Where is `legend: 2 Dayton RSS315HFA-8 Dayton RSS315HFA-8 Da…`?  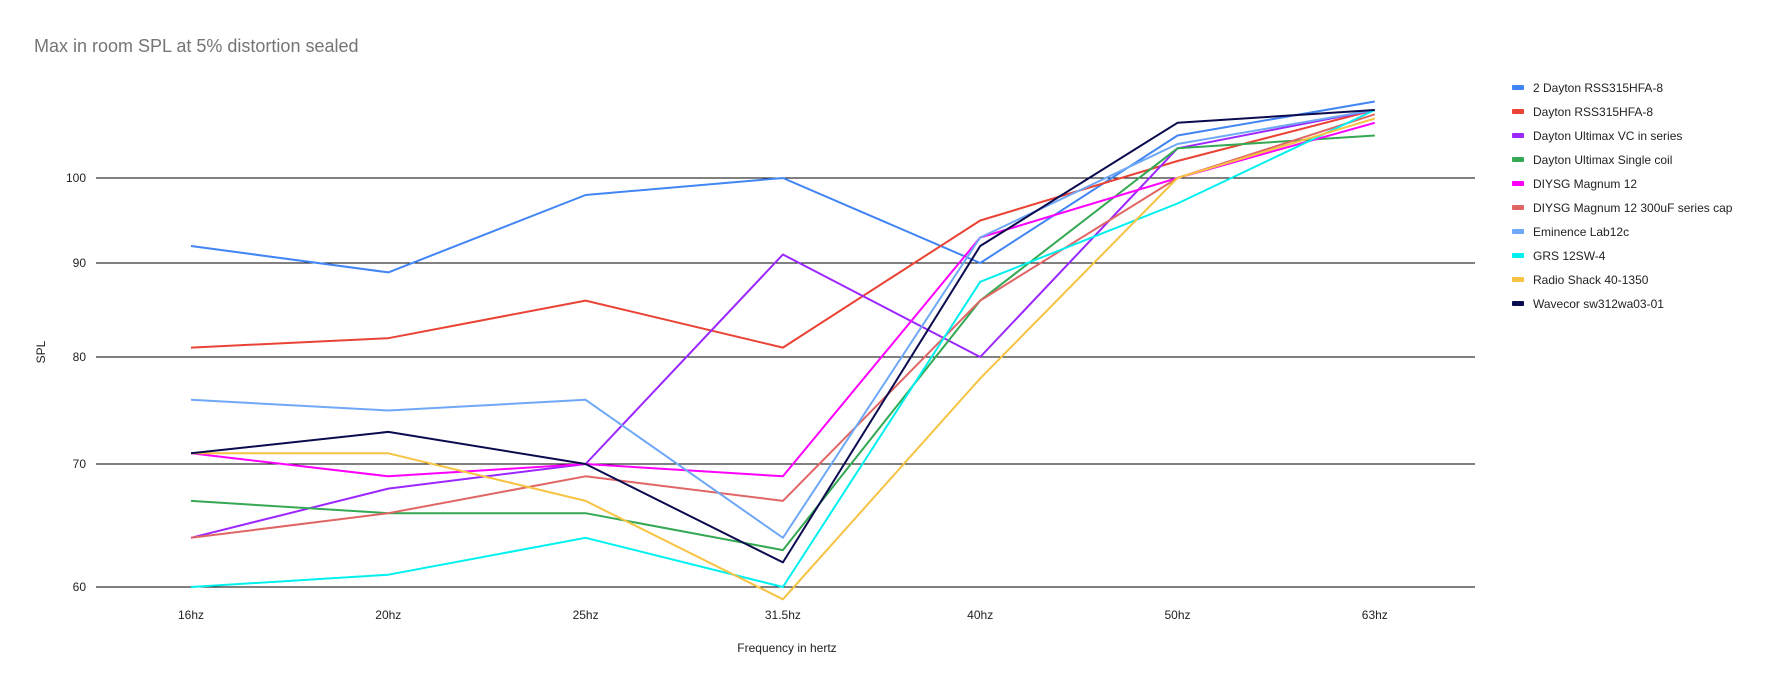
legend: 2 Dayton RSS315HFA-8 Dayton RSS315HFA-8 Da… is located at coordinates (1622, 196).